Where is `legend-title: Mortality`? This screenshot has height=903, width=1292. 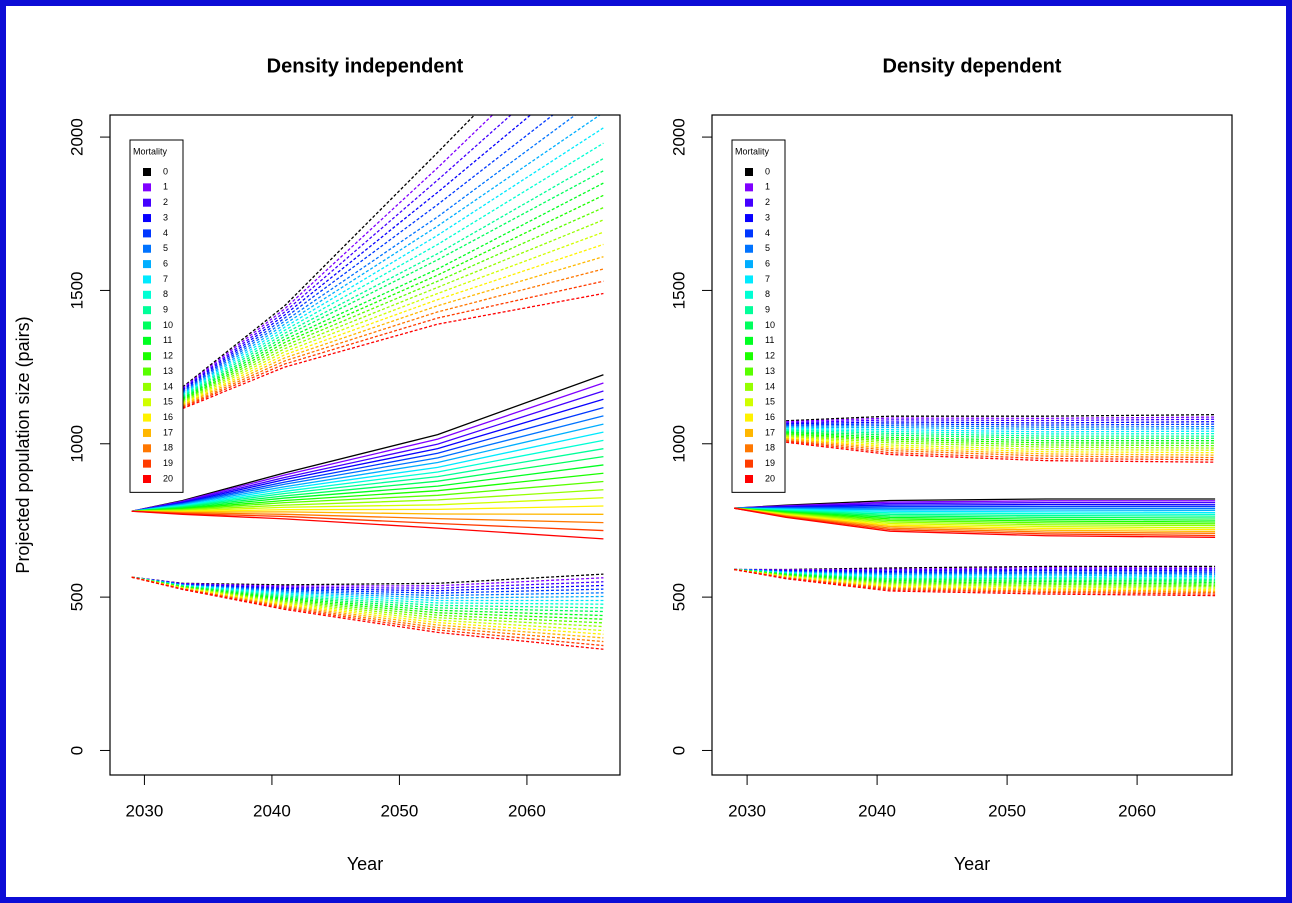 legend-title: Mortality is located at coordinates (752, 151).